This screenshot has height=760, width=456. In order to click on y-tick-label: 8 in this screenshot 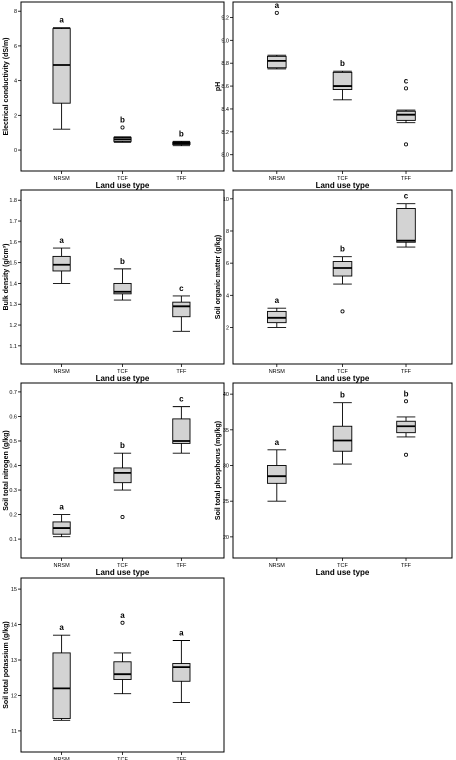, I will do `click(227, 232)`.